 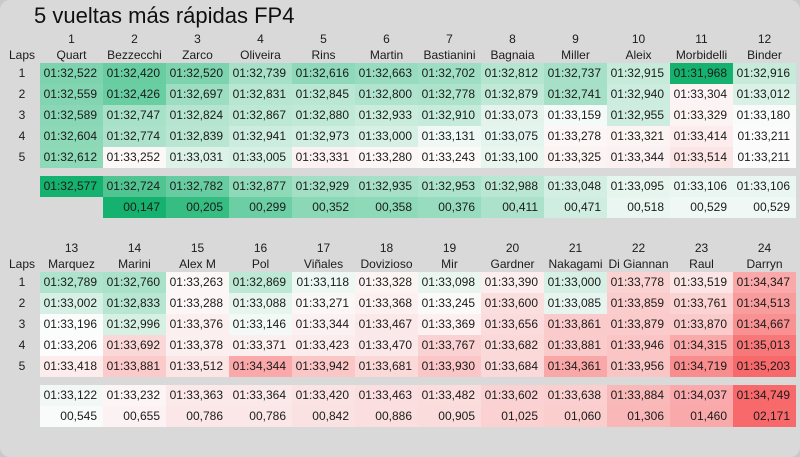 What do you see at coordinates (71, 55) in the screenshot?
I see `rider-header: Quart` at bounding box center [71, 55].